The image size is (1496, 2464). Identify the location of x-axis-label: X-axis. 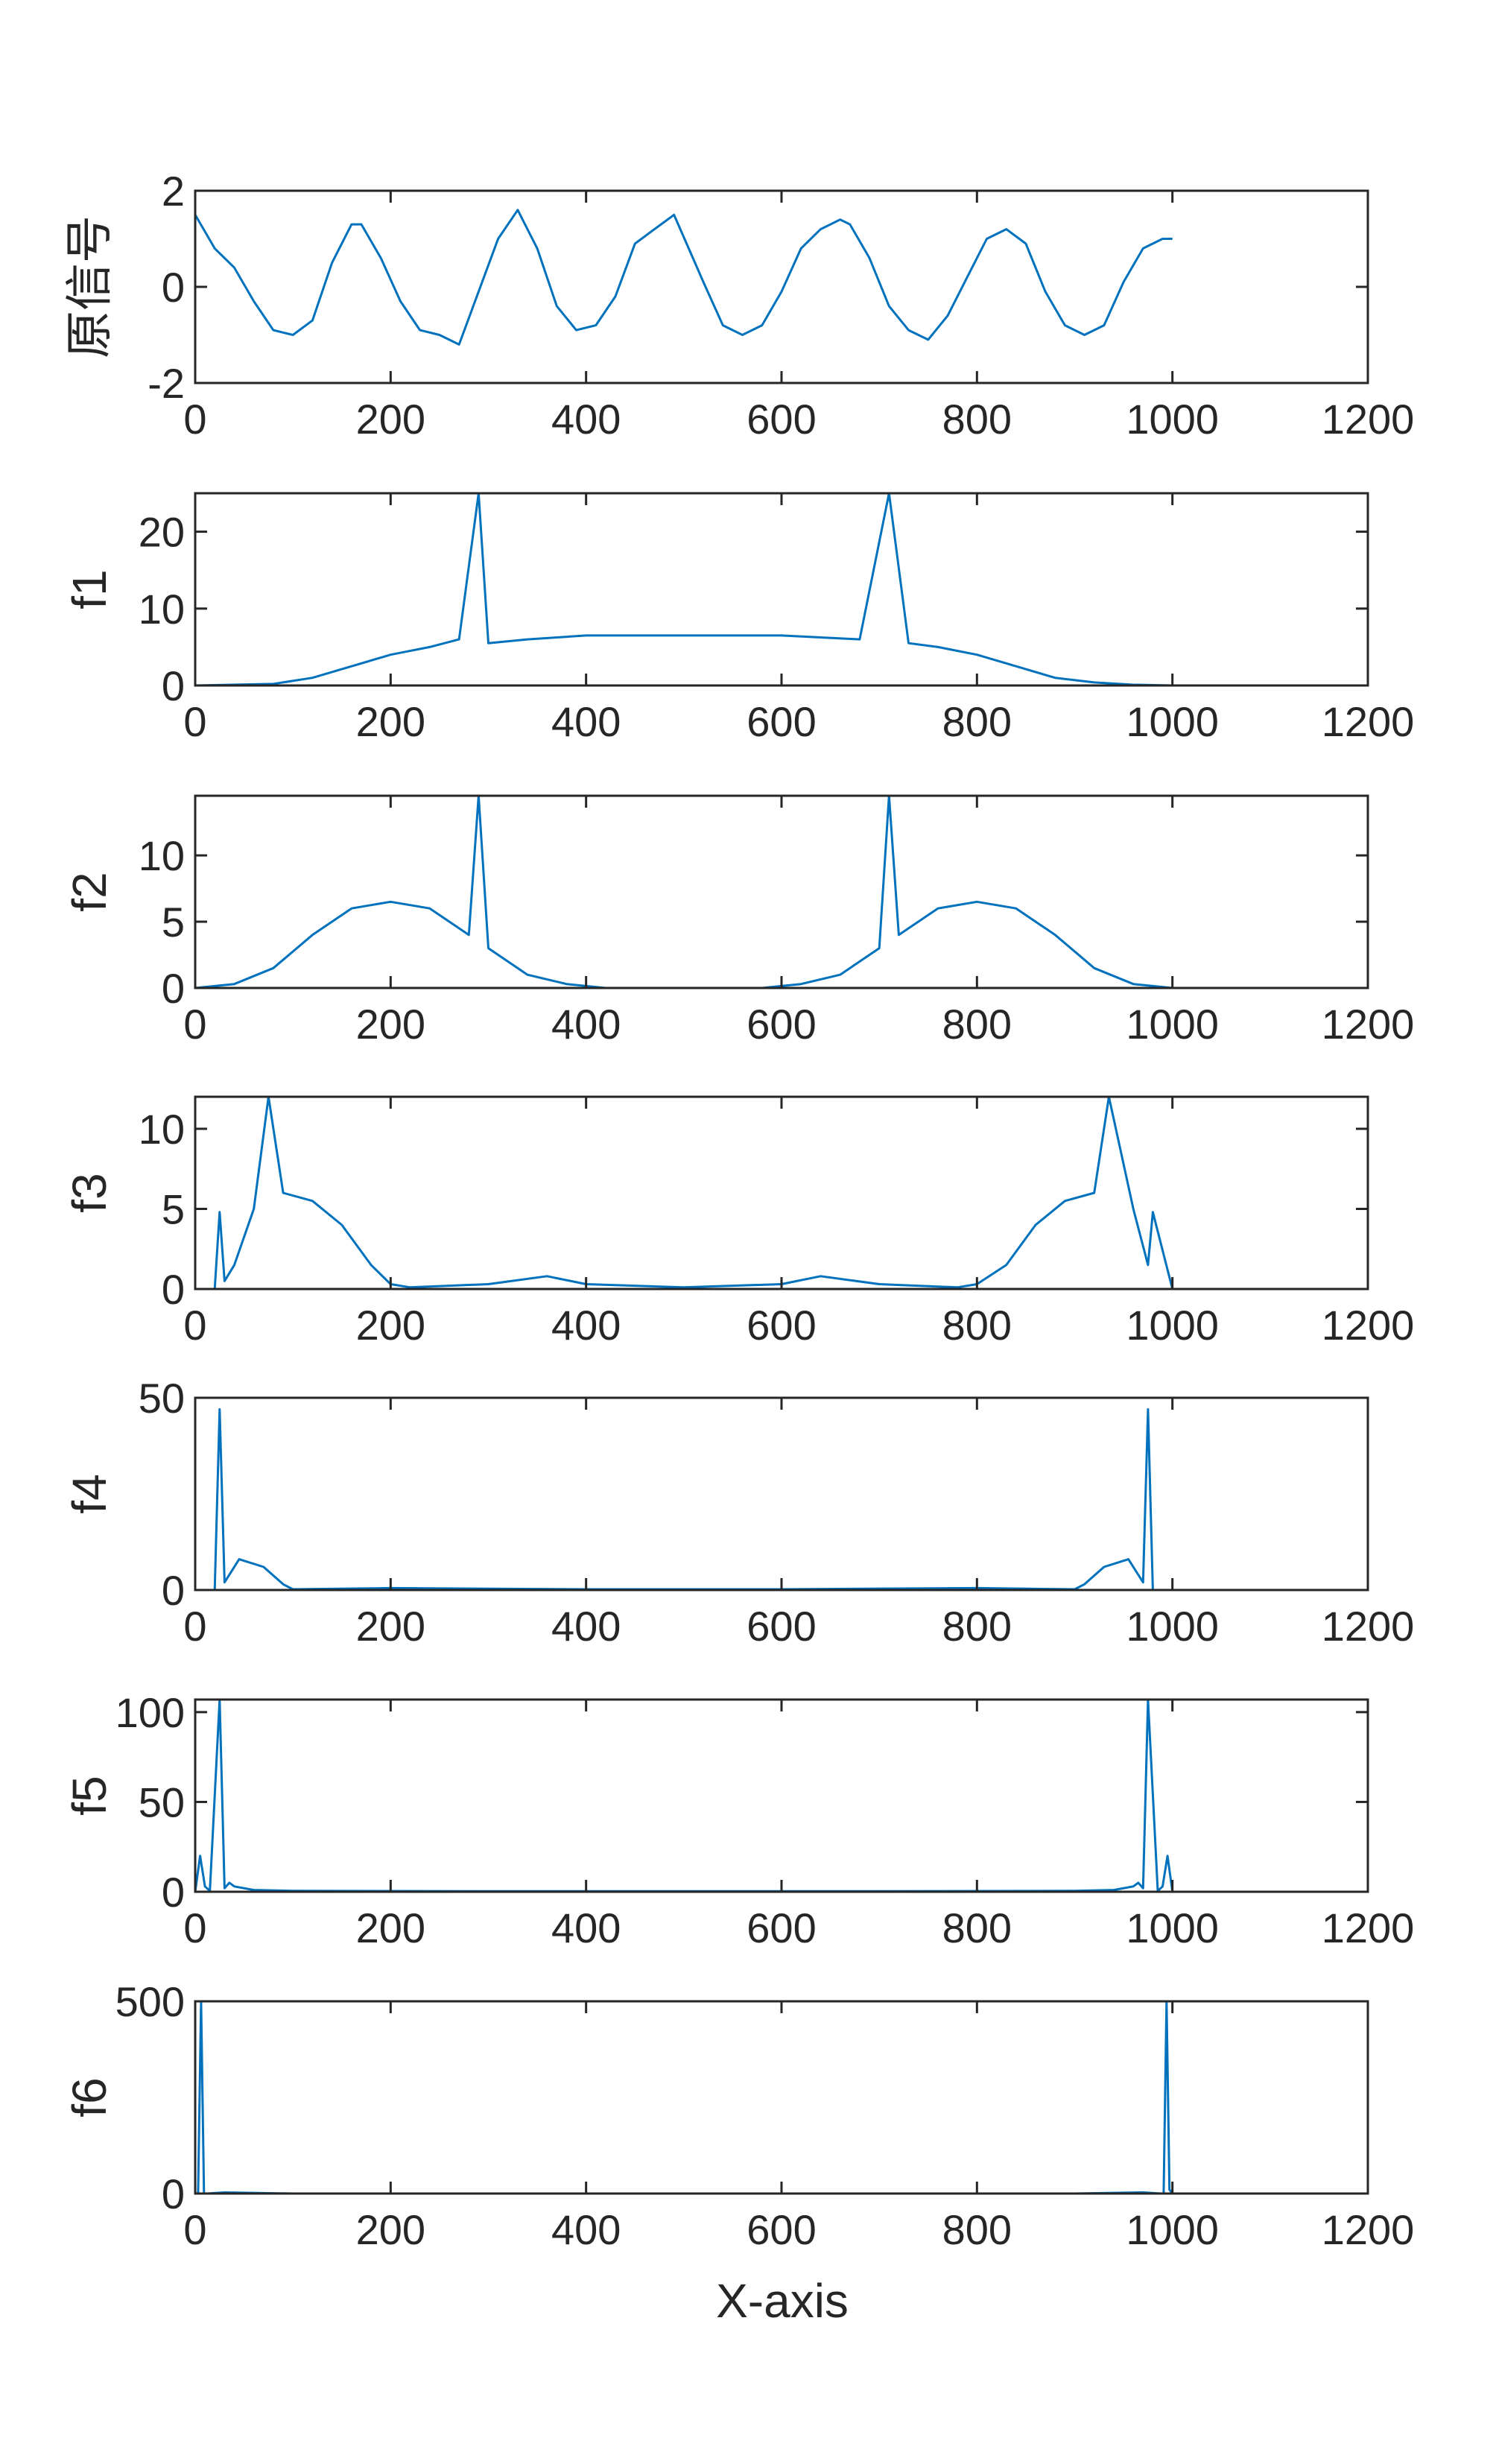
(782, 2301).